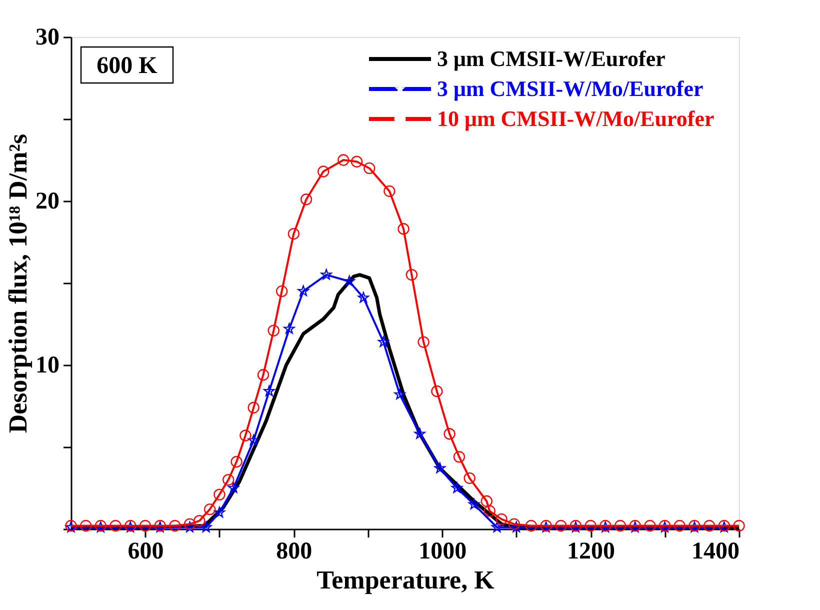 This screenshot has height=610, width=820. I want to click on legend-label: 3 μm CMSII-W/Eurofer, so click(551, 58).